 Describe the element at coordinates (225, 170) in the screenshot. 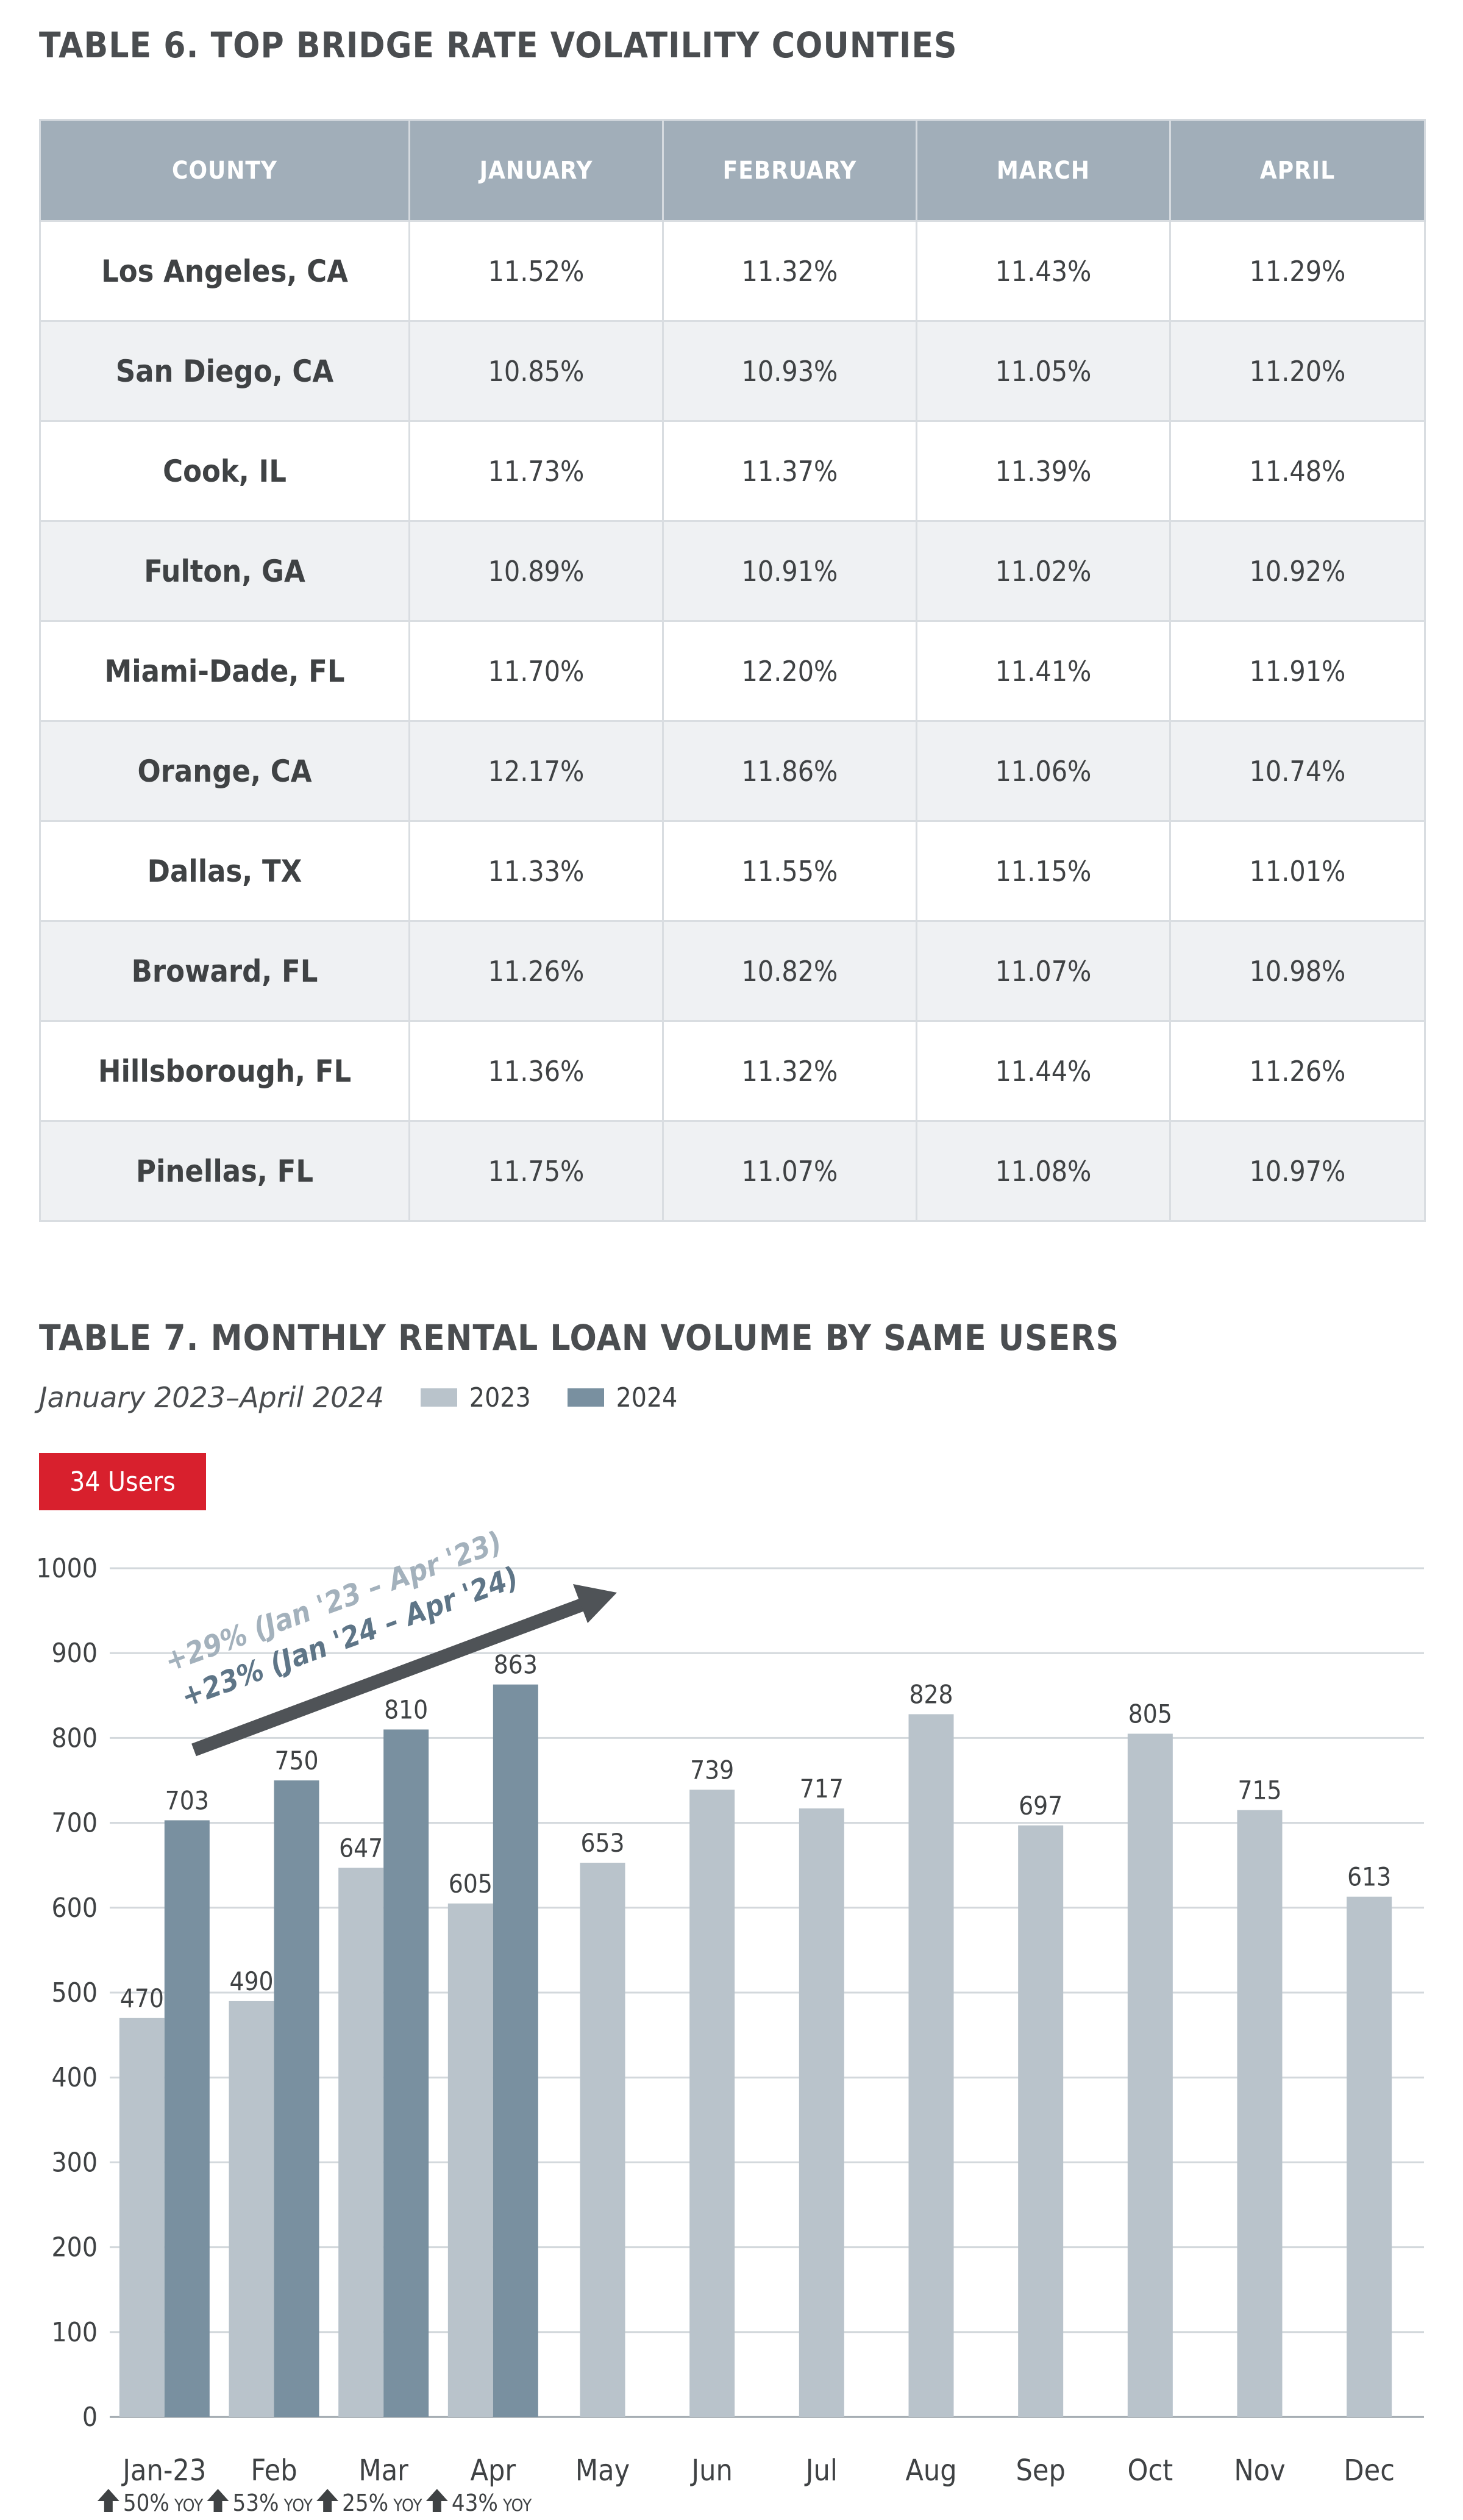

I see `header-county: COUNTY` at that location.